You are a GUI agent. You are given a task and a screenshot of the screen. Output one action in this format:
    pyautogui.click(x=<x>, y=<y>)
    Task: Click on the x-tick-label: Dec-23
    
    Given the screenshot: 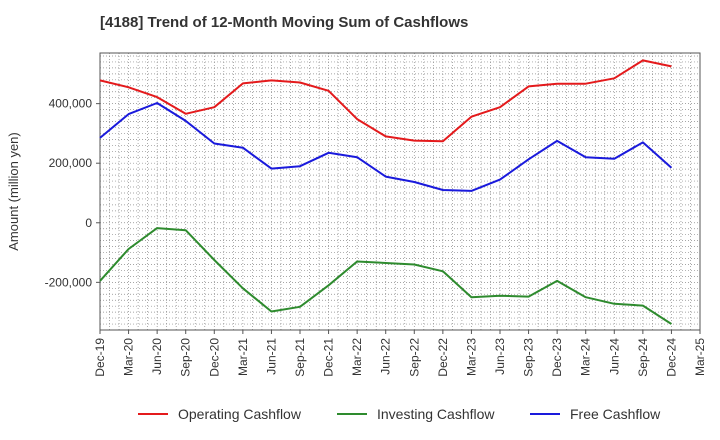 What is the action you would take?
    pyautogui.click(x=557, y=357)
    